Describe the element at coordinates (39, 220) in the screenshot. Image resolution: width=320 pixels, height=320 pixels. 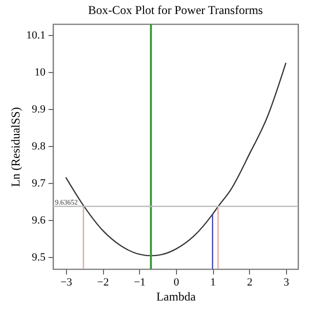
I see `y-tick-label: 9.6` at that location.